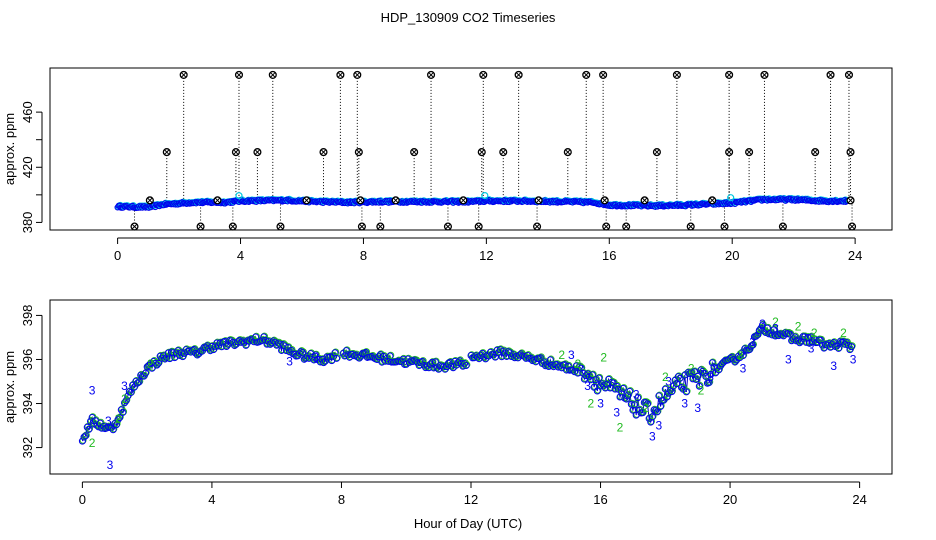 The height and width of the screenshot is (540, 936). I want to click on top-y-tick-label: 420, so click(27, 167).